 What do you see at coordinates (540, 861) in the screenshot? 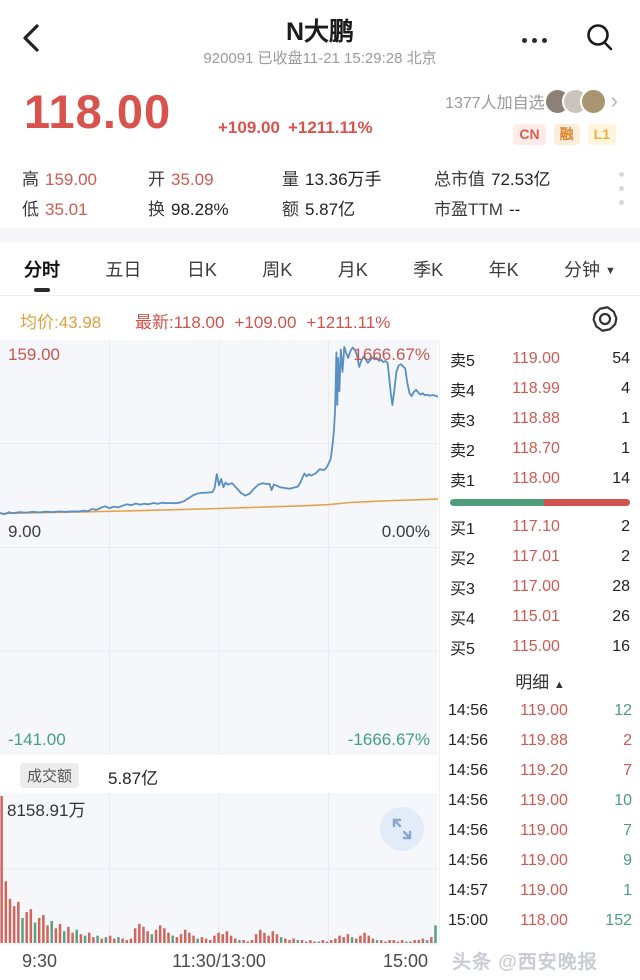
I see `trade-detail-row: 14:56 119.00 9` at bounding box center [540, 861].